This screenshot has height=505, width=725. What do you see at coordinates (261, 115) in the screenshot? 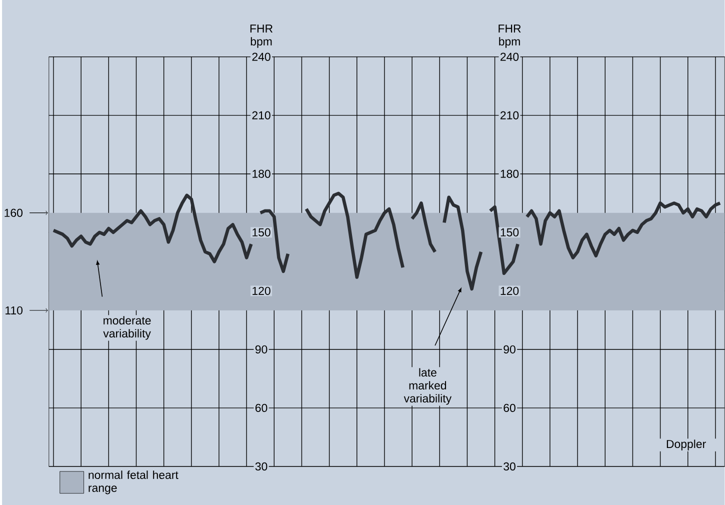
I see `y2-tick-label: 210` at bounding box center [261, 115].